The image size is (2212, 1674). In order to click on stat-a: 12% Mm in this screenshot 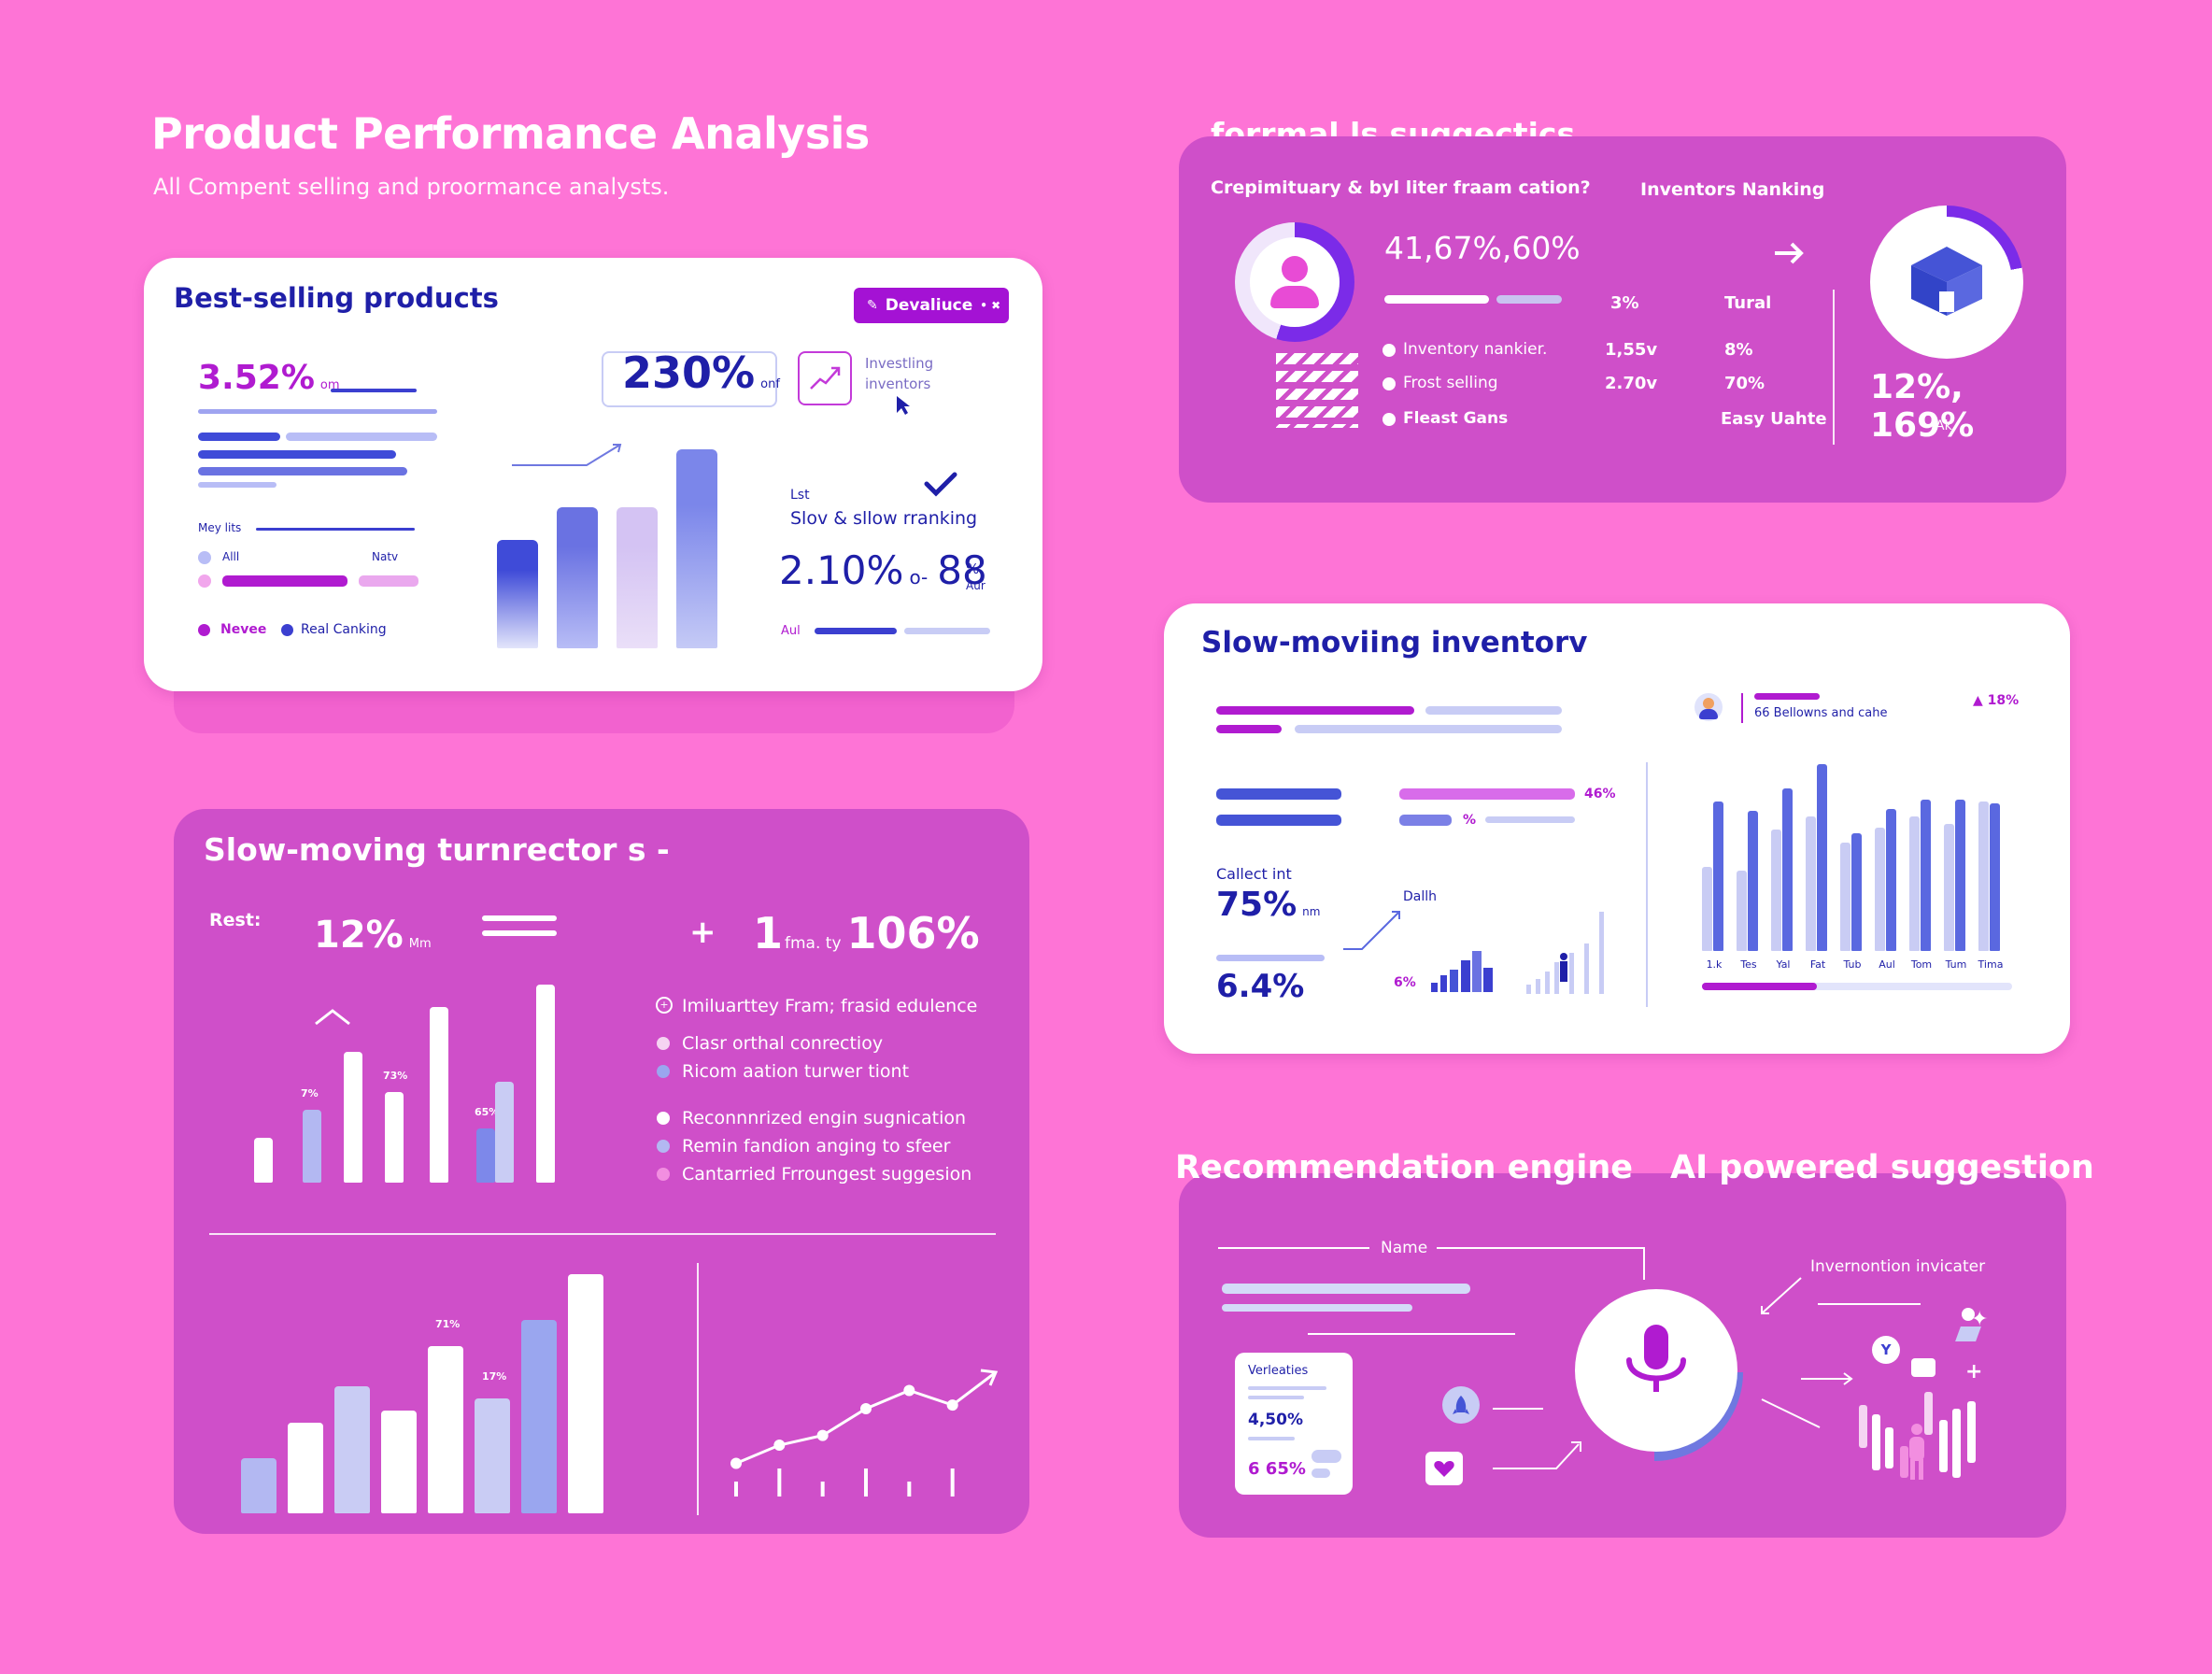, I will do `click(373, 935)`.